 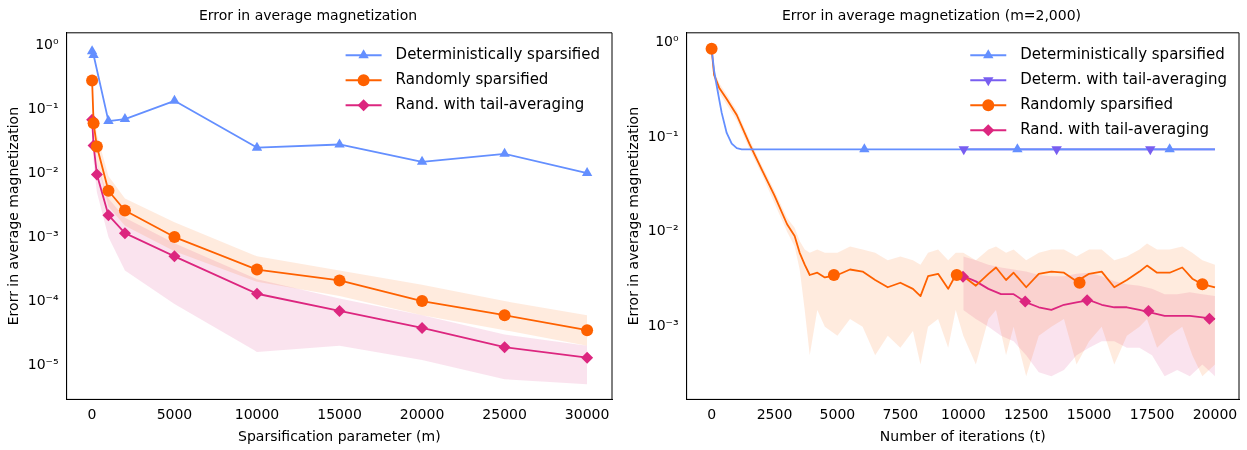 I want to click on x-tick-label: 17500, so click(x=1152, y=414).